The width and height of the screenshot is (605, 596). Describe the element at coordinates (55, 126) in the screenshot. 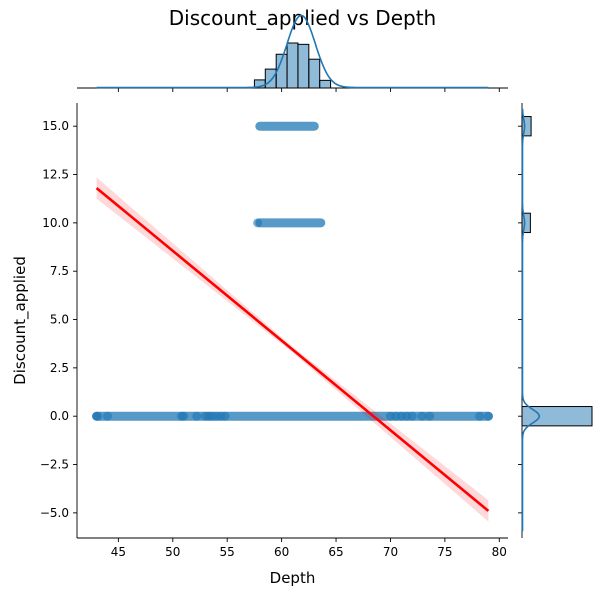

I see `y-tick-label: 15.0` at that location.